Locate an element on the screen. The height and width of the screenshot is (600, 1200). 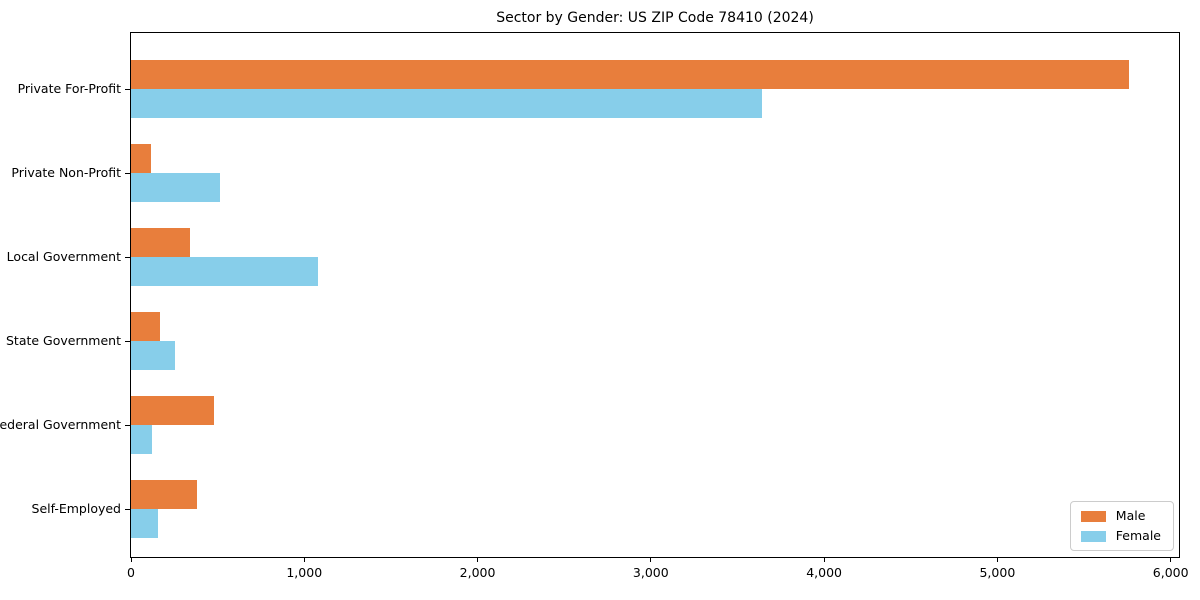
legend-item-female: Female is located at coordinates (1120, 535).